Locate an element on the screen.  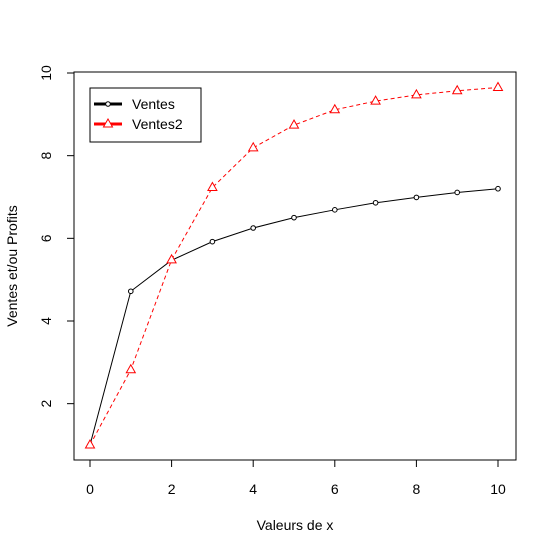
y-tick-label: 4 is located at coordinates (46, 321).